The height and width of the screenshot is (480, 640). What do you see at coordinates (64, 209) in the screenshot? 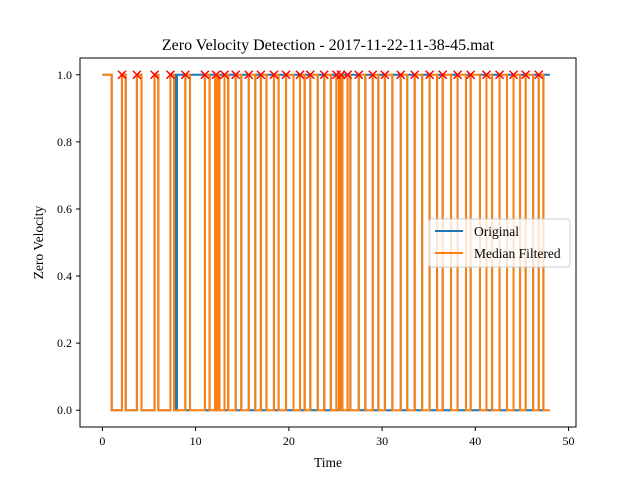
I see `y-tick-label: 0.6` at bounding box center [64, 209].